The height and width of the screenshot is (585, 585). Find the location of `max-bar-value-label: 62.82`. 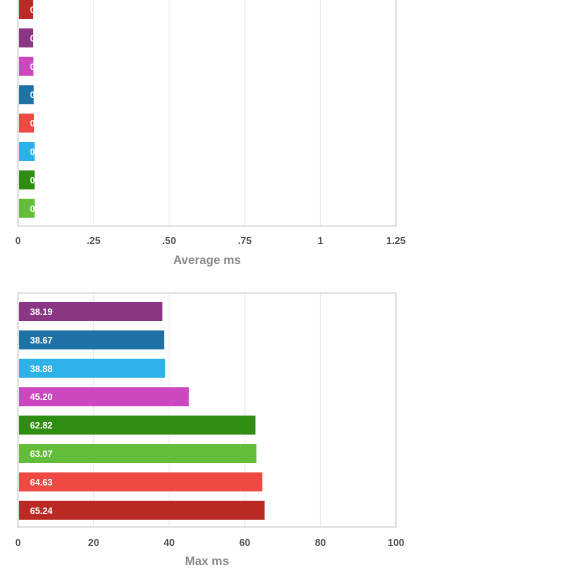

max-bar-value-label: 62.82 is located at coordinates (41, 426).